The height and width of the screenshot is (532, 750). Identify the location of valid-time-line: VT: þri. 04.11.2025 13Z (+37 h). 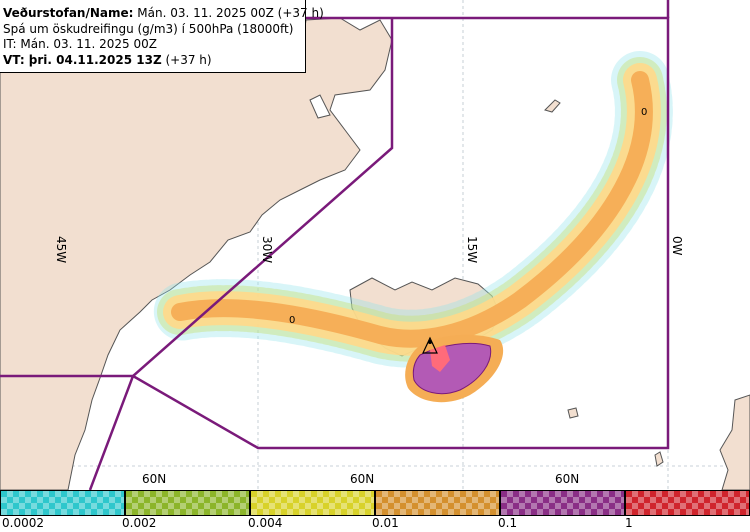
(154, 61).